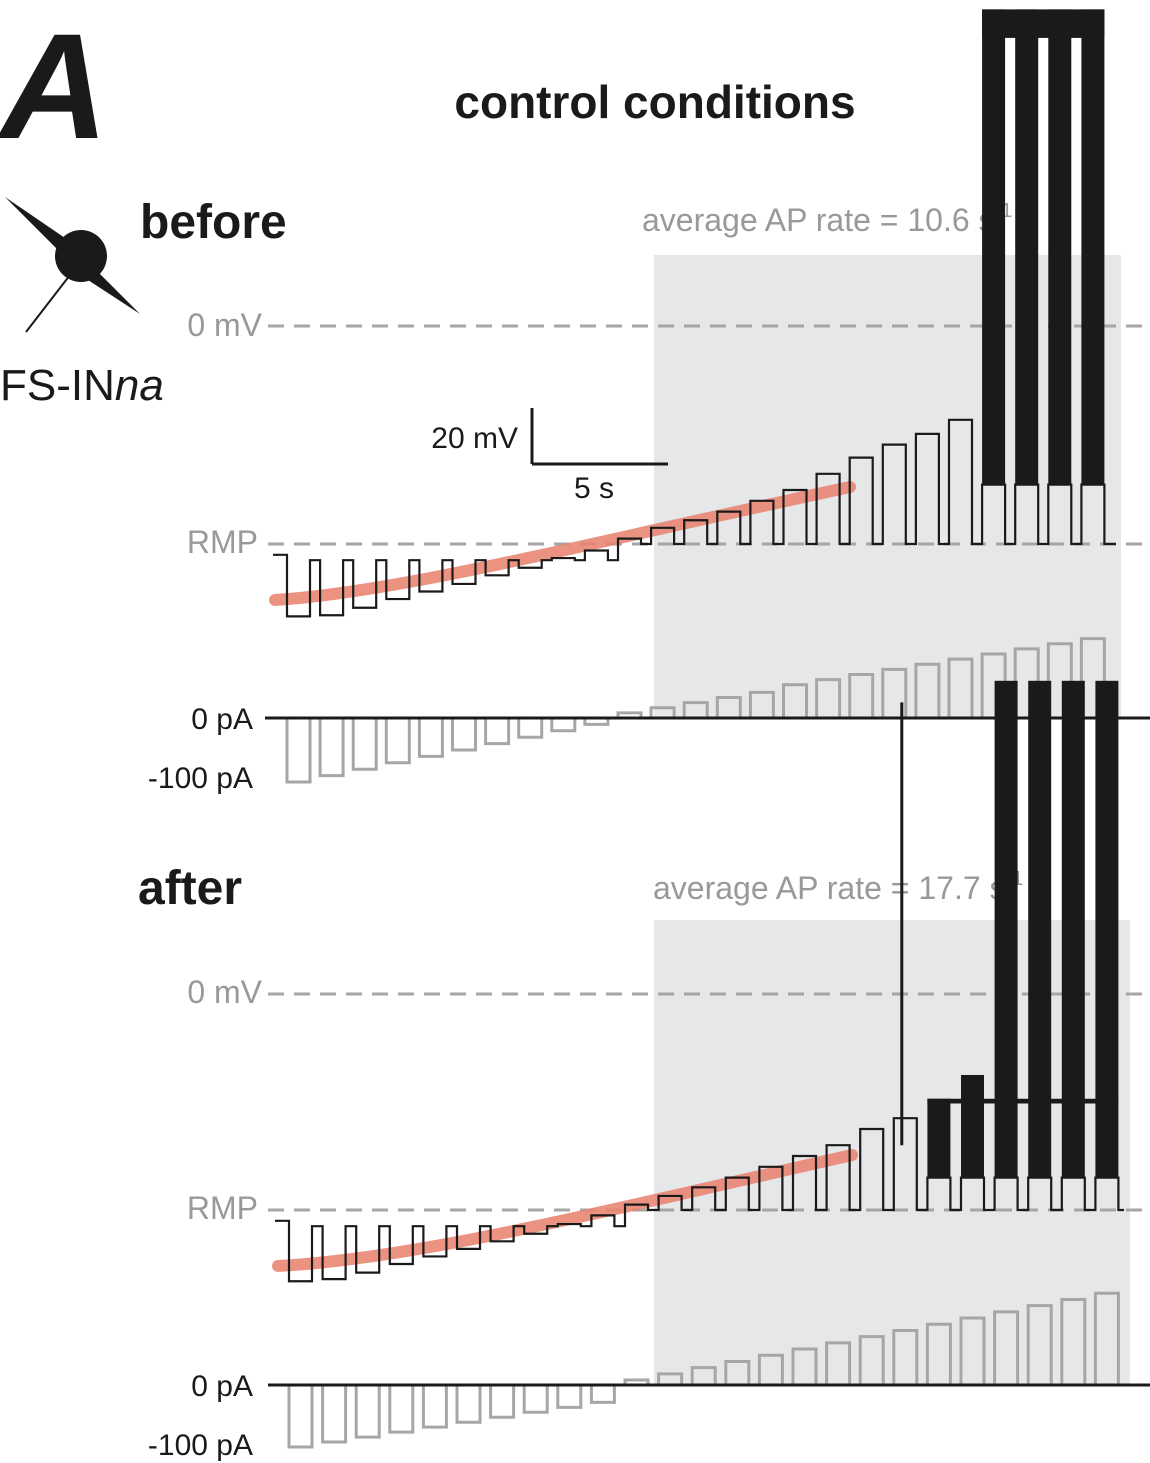  I want to click on condition-label-before: before, so click(213, 222).